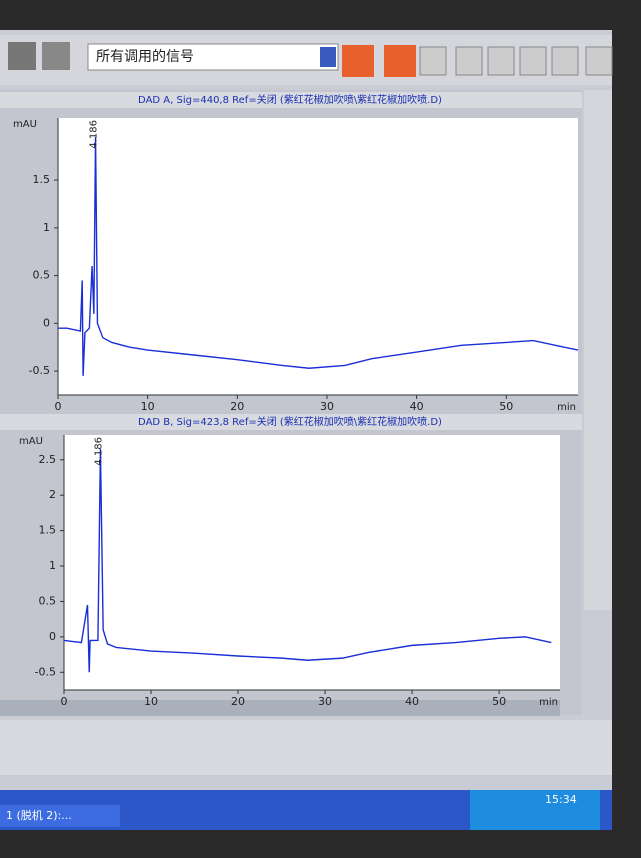 The height and width of the screenshot is (858, 641). What do you see at coordinates (52, 494) in the screenshot?
I see `y-tick-label: 2` at bounding box center [52, 494].